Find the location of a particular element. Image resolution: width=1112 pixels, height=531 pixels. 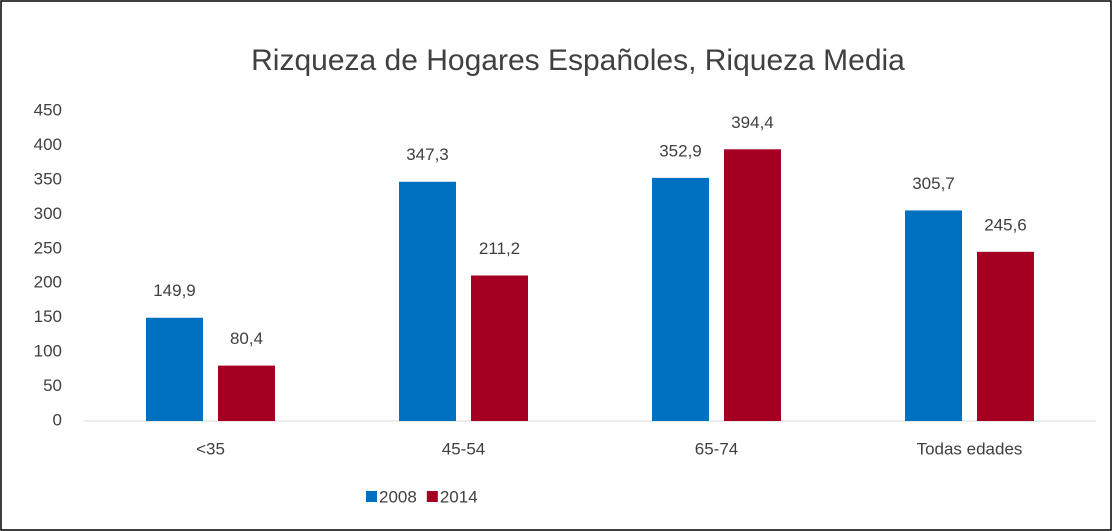

data-label: 394,4 is located at coordinates (752, 122).